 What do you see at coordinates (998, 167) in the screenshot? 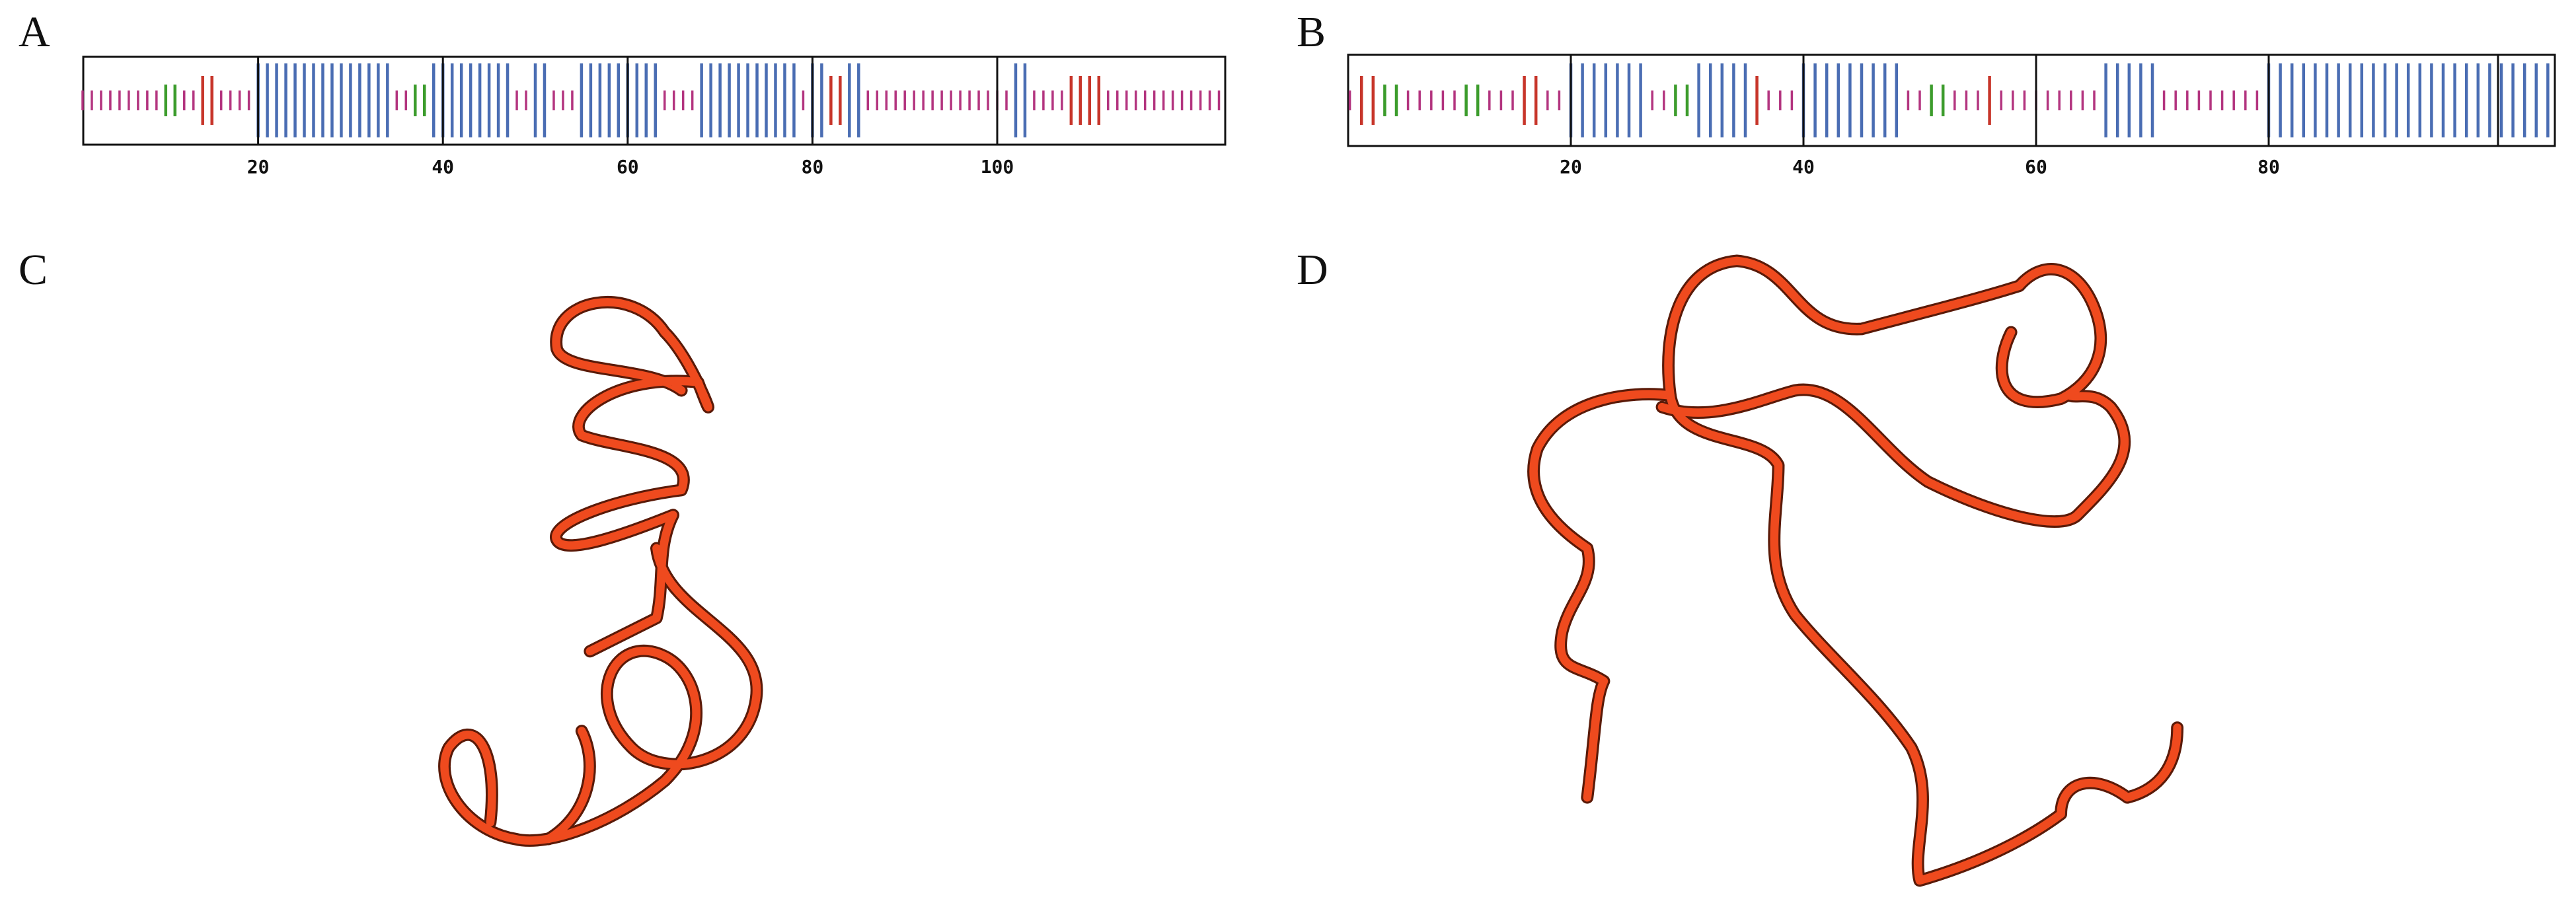
I see `tick-label: 100` at bounding box center [998, 167].